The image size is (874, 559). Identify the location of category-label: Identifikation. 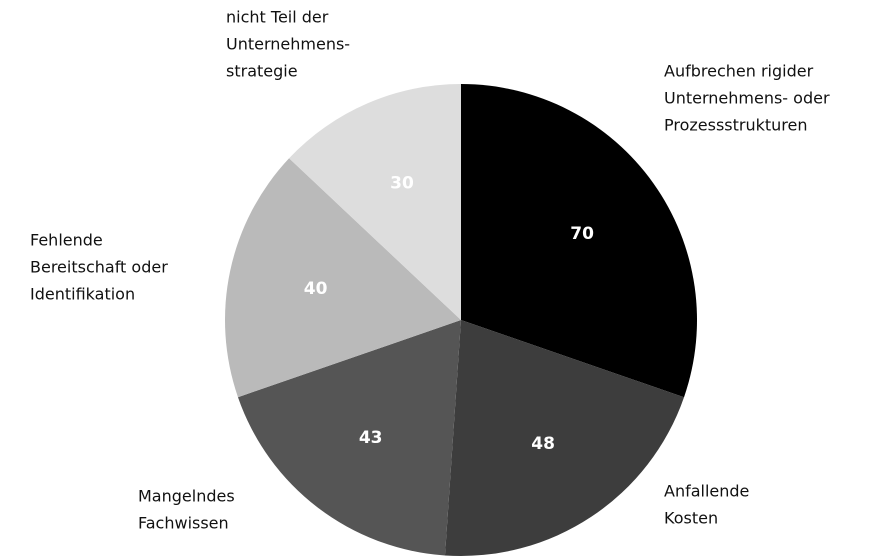
(82, 294).